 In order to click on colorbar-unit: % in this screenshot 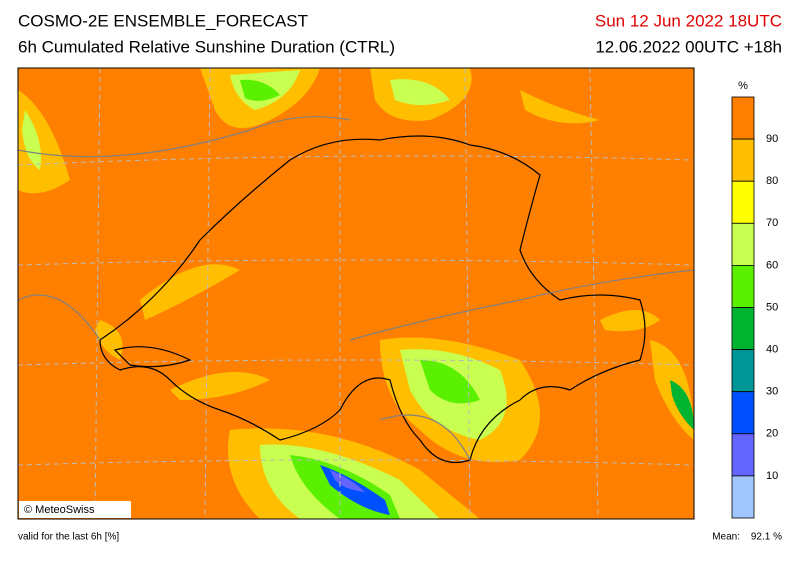, I will do `click(743, 86)`.